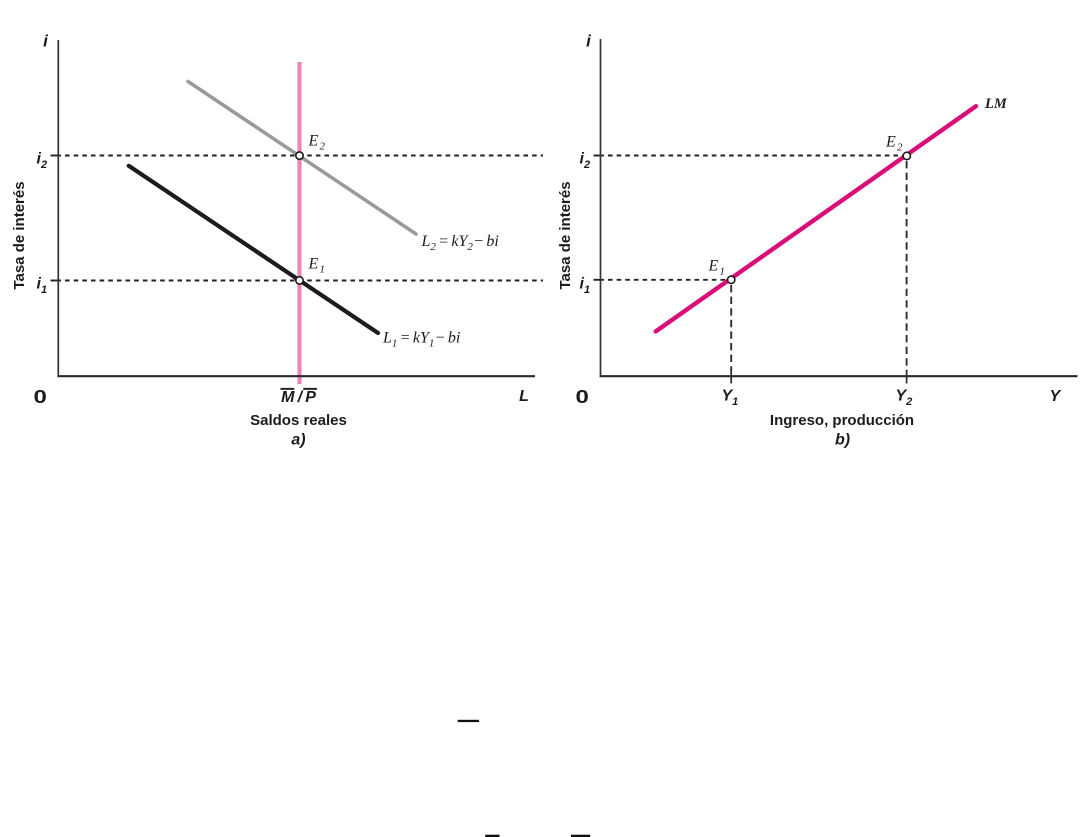 The width and height of the screenshot is (1085, 837). Describe the element at coordinates (421, 340) in the screenshot. I see `svg-text: L1 = kY1 − bi` at that location.